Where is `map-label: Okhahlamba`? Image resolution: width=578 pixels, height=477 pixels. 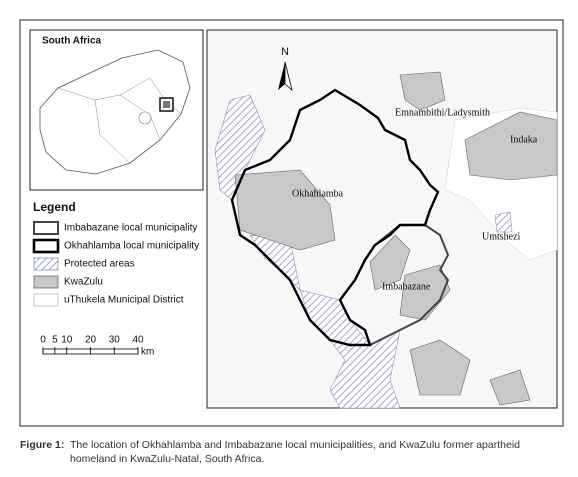
map-label: Okhahlamba is located at coordinates (318, 193).